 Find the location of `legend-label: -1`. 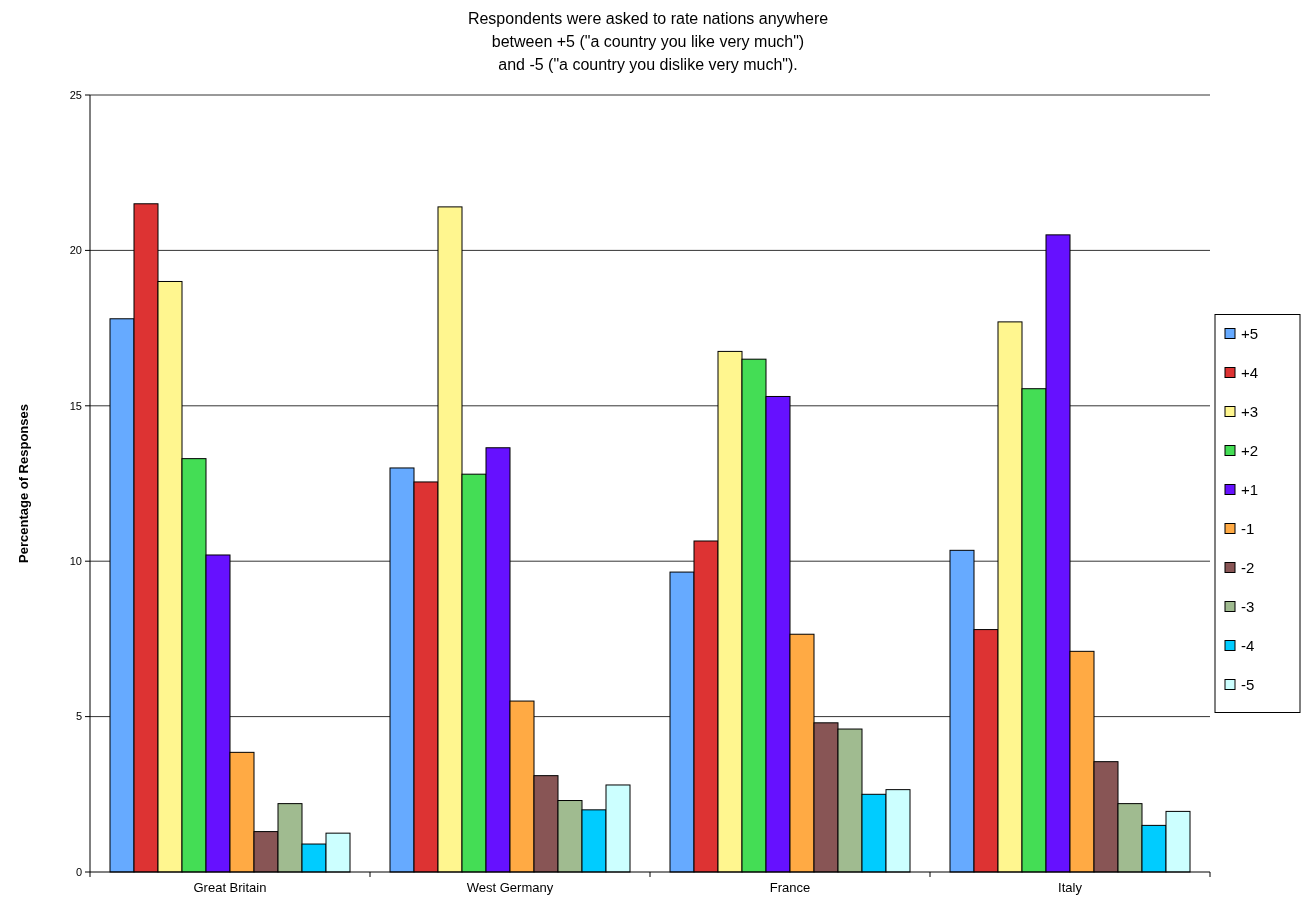

legend-label: -1 is located at coordinates (1248, 528).